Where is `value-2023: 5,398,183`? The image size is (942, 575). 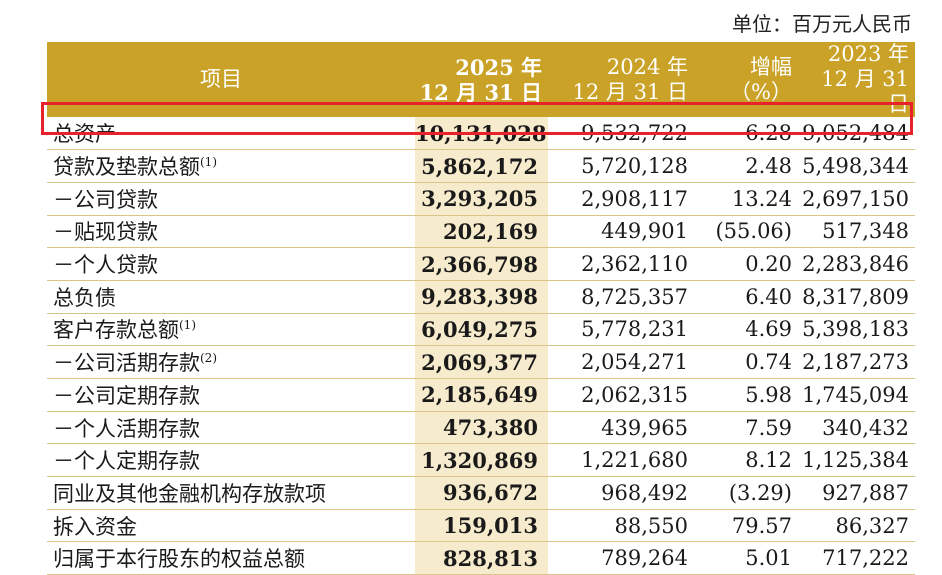
value-2023: 5,398,183 is located at coordinates (855, 329).